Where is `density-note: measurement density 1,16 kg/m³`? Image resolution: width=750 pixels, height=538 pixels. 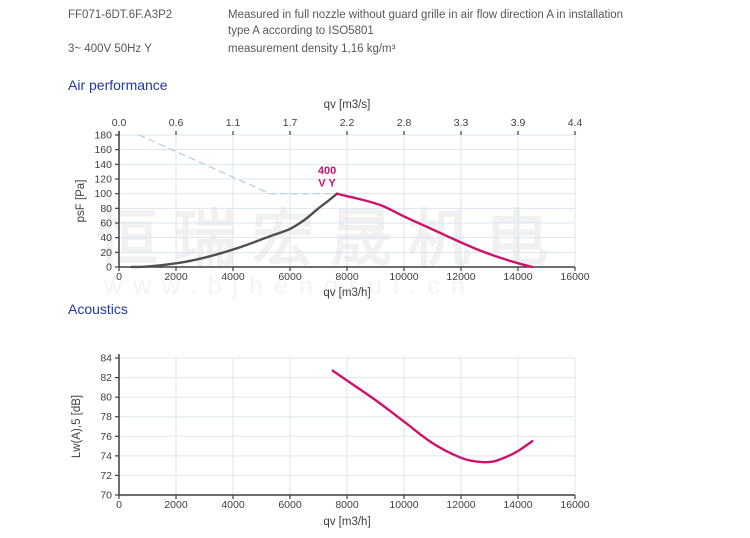 density-note: measurement density 1,16 kg/m³ is located at coordinates (312, 49).